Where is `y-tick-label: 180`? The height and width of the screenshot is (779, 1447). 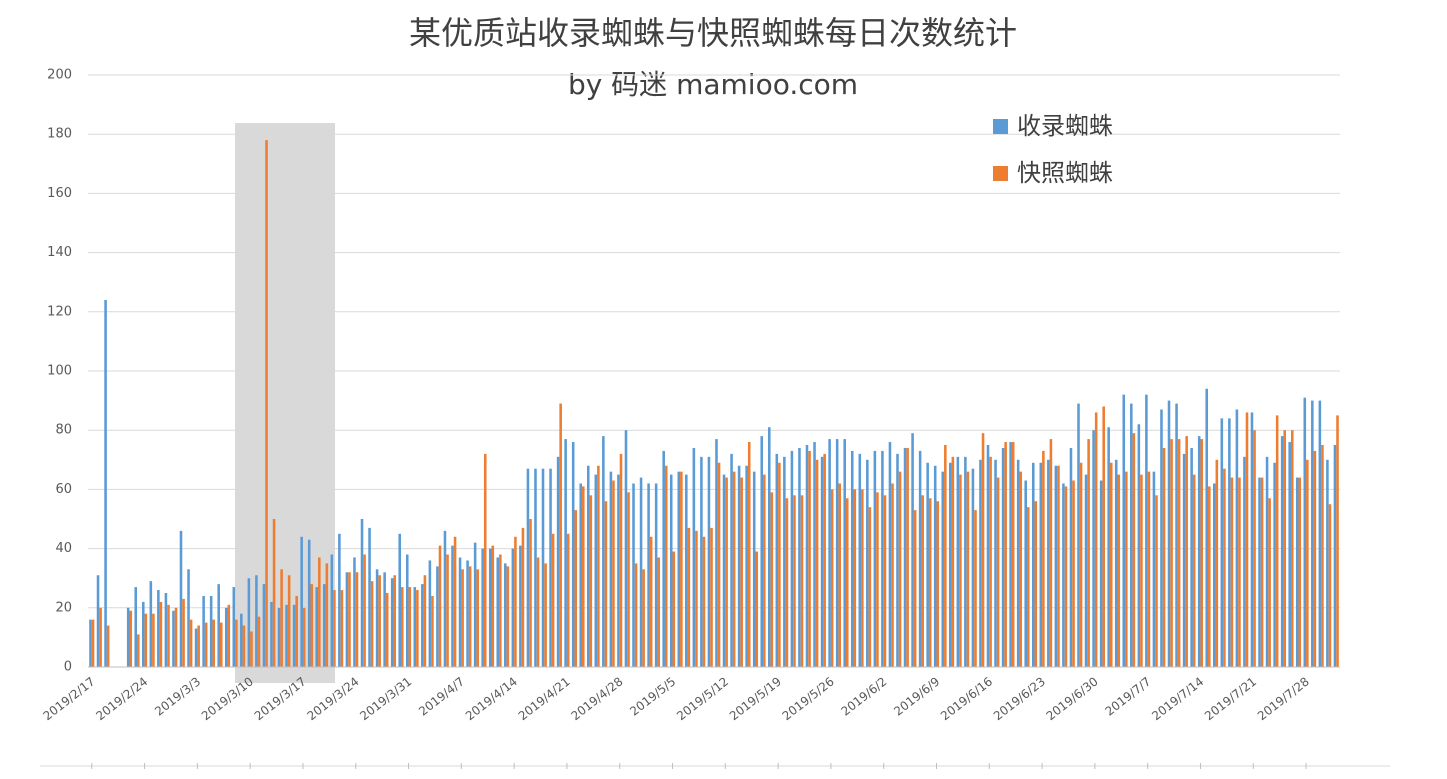
y-tick-label: 180 is located at coordinates (59, 134).